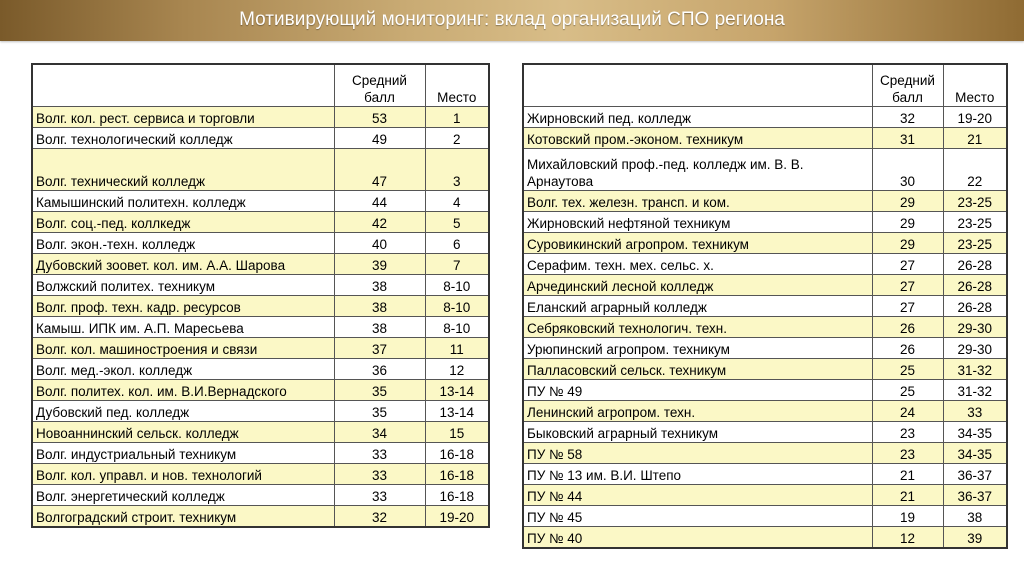  I want to click on score-cell: 37, so click(379, 348).